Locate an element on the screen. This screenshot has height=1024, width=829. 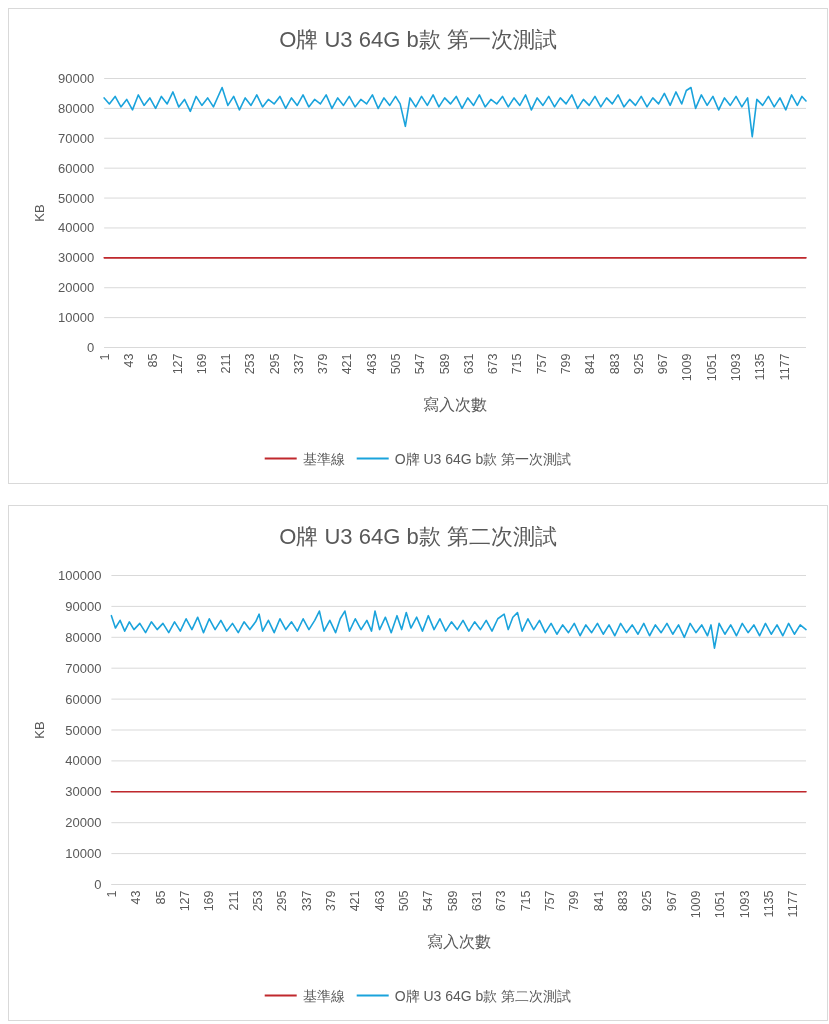
chart-title: O牌 U3 64G b款 第一次測試 is located at coordinates (418, 39).